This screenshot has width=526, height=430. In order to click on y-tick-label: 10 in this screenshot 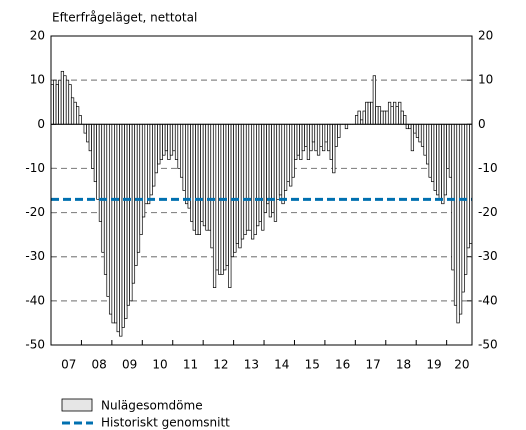, I will do `click(37, 80)`.